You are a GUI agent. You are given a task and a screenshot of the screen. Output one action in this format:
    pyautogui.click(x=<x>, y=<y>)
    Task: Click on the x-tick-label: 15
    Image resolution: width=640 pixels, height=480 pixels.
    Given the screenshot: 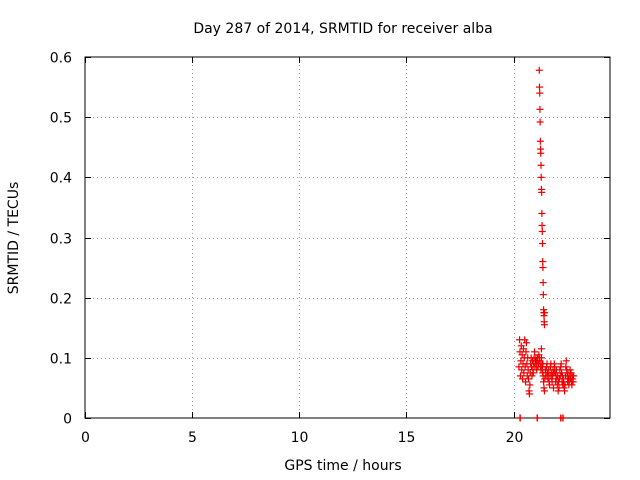 What is the action you would take?
    pyautogui.click(x=407, y=438)
    